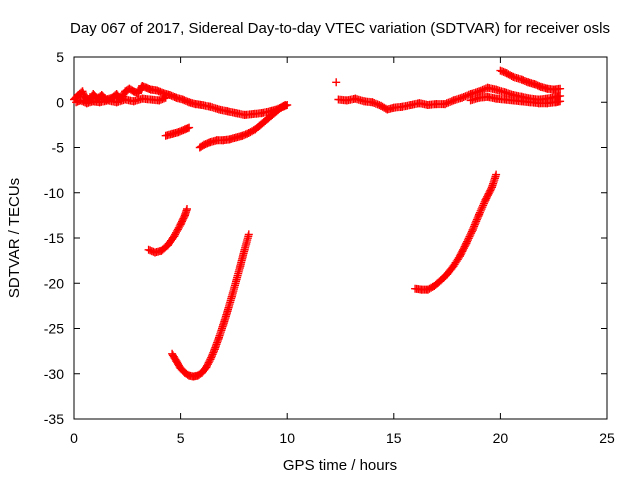 The width and height of the screenshot is (640, 480). Describe the element at coordinates (607, 438) in the screenshot. I see `x-tick-label: 25` at that location.